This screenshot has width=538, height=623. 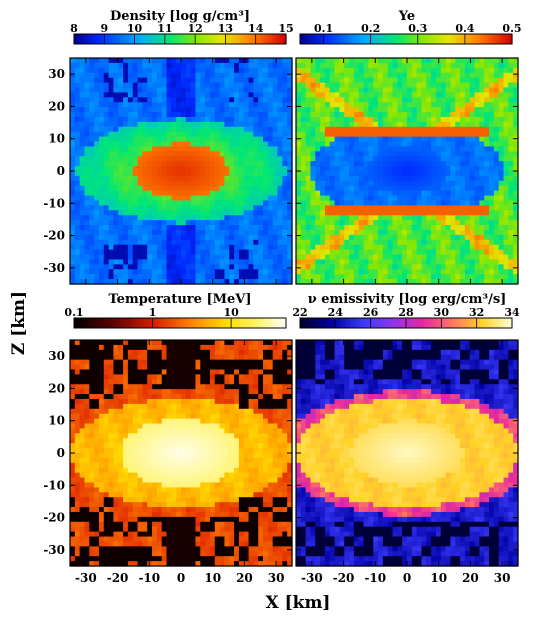 I want to click on colorbar-tick-label: 15, so click(x=285, y=28).